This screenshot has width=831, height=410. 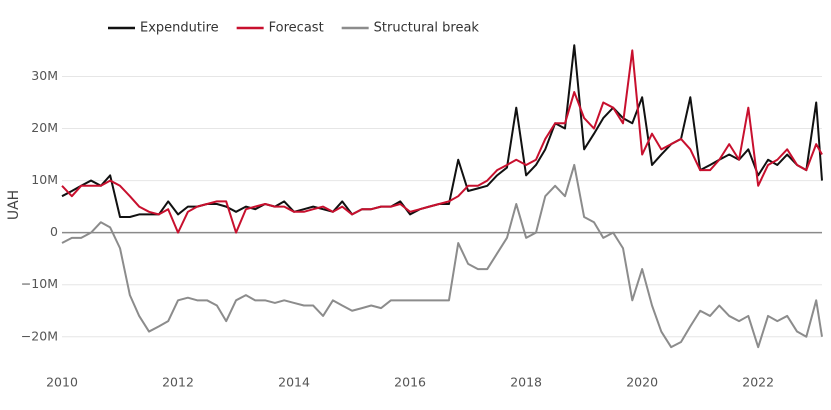 I want to click on x-tick-label: 2022, so click(x=758, y=382).